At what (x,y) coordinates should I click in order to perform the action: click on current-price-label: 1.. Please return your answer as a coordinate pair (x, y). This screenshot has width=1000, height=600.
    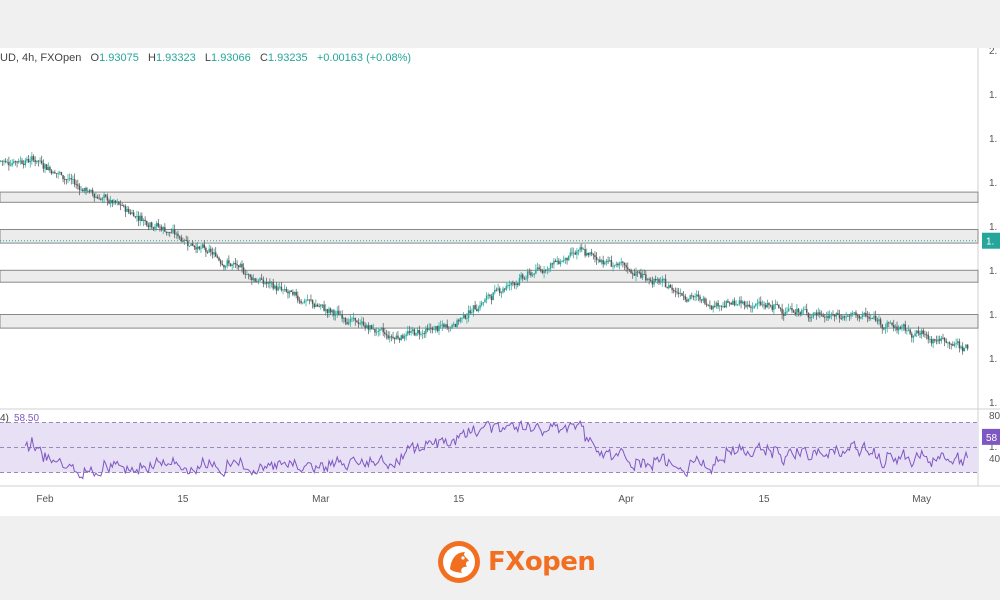
    Looking at the image, I should click on (990, 242).